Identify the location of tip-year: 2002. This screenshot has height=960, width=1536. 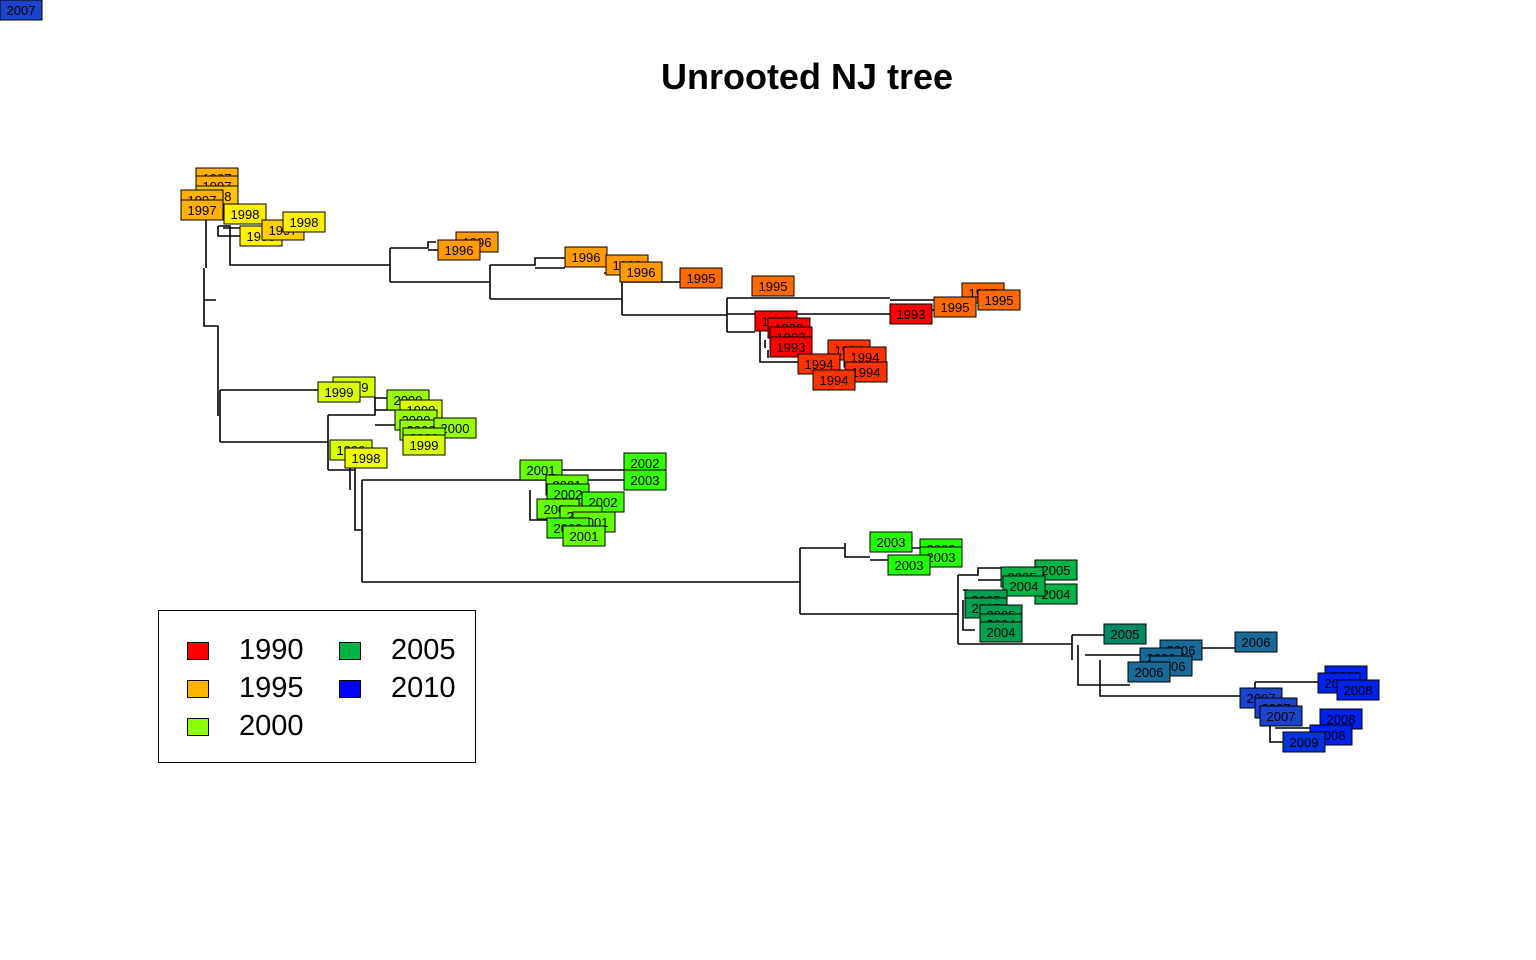
(645, 463).